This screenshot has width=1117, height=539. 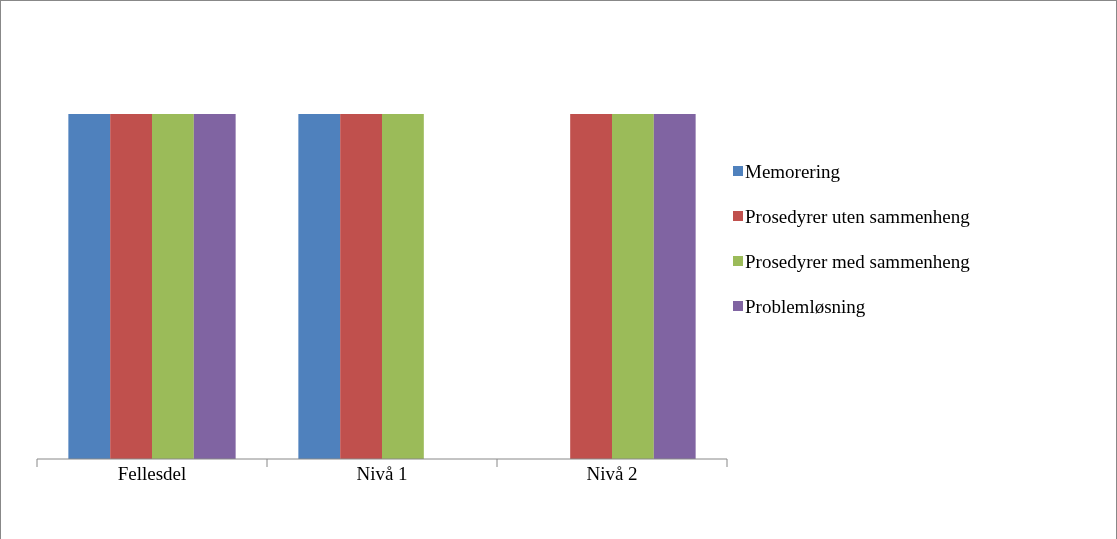 I want to click on legend-label: Memorering, so click(x=793, y=171).